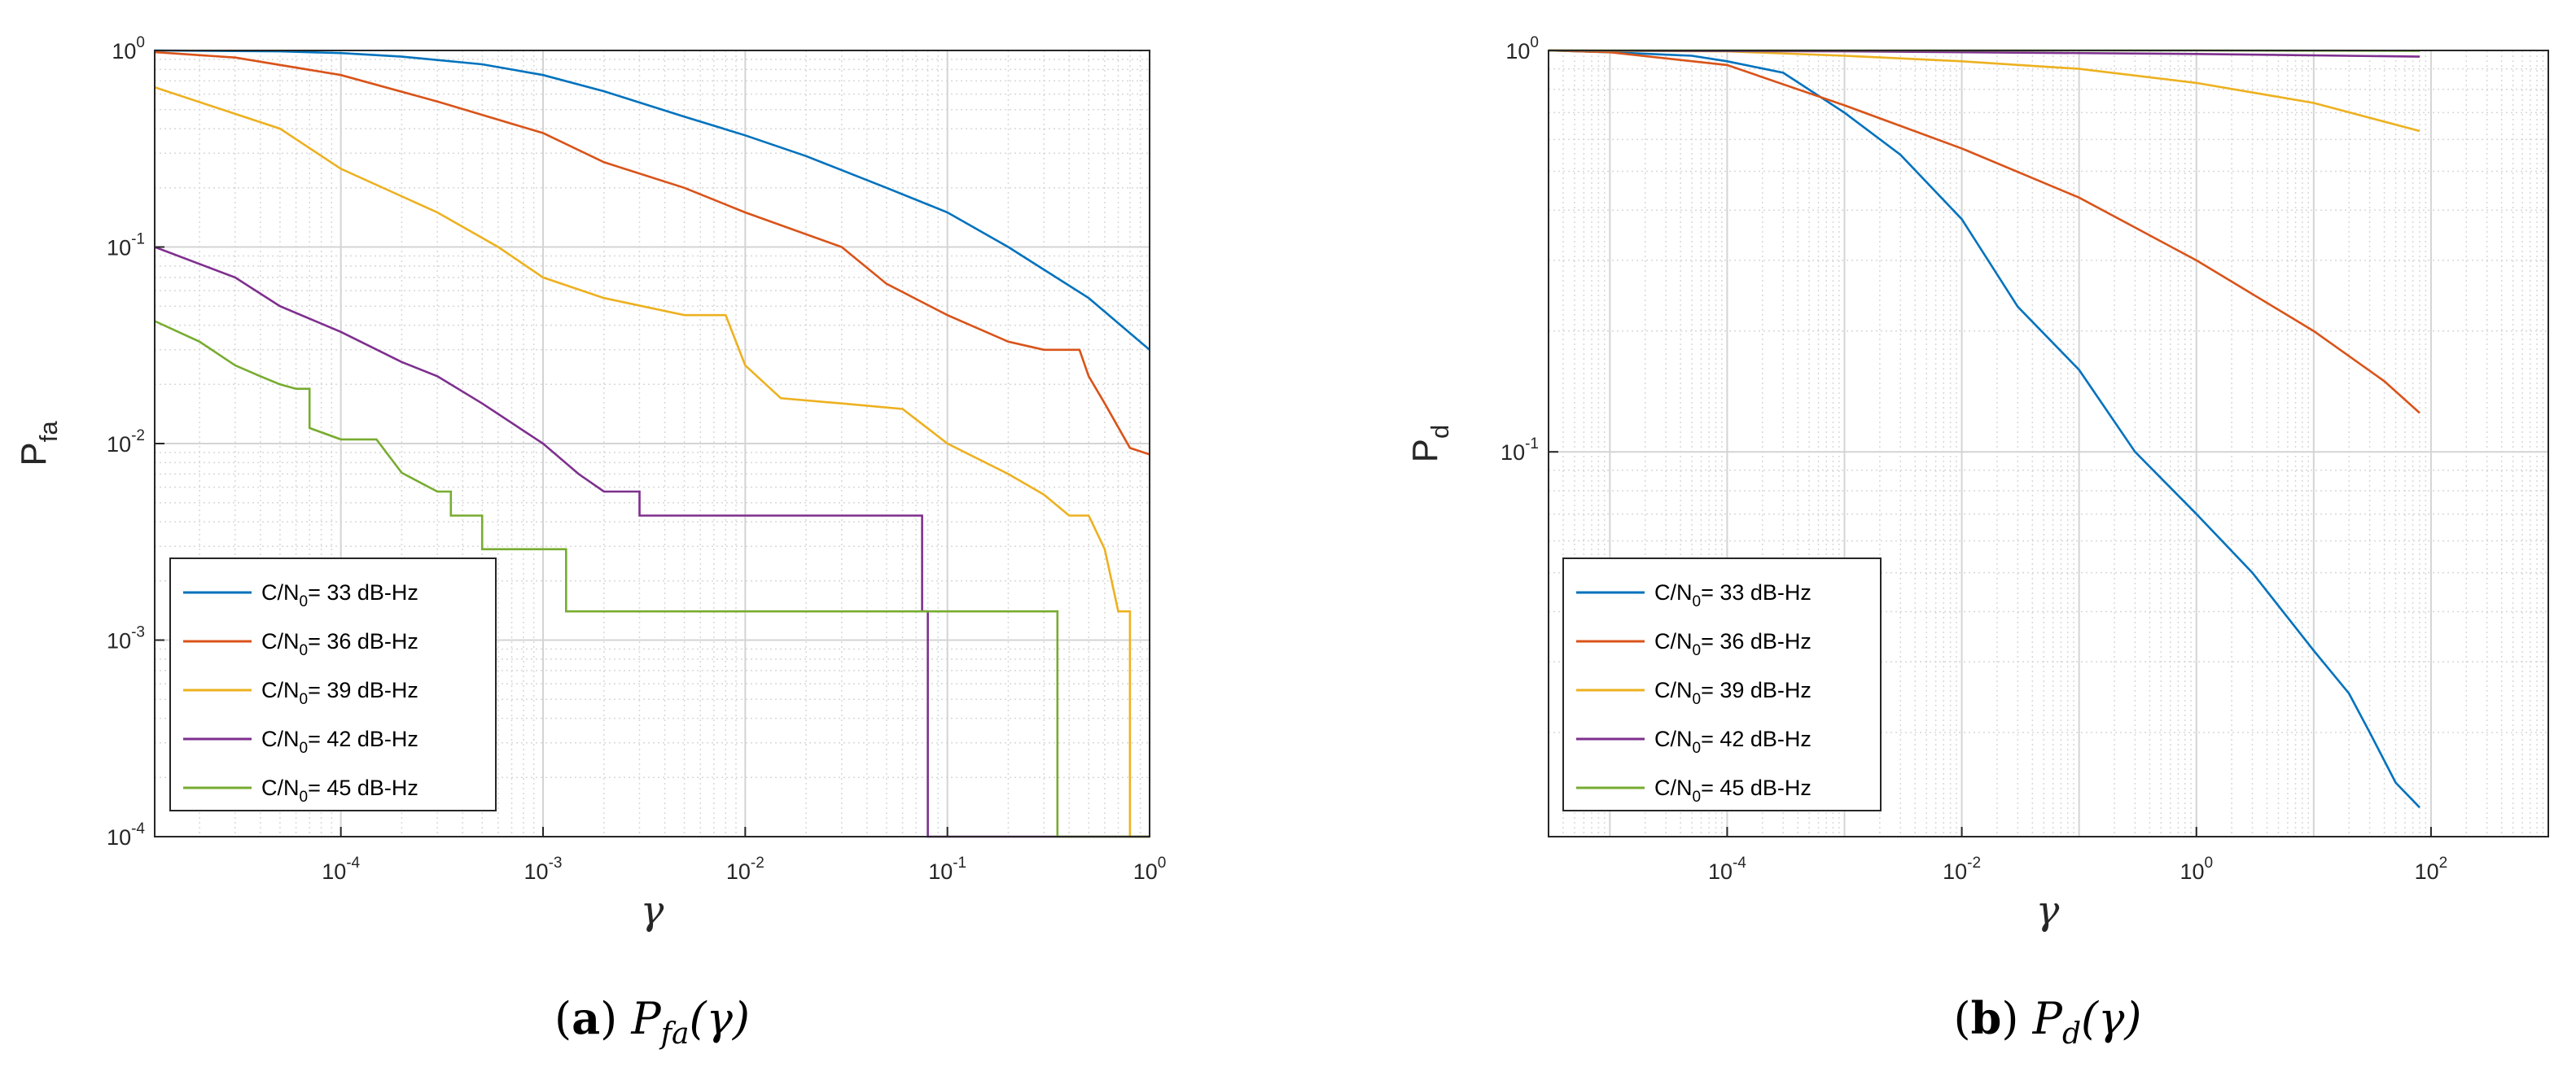 This screenshot has height=1080, width=2576. What do you see at coordinates (2048, 1021) in the screenshot?
I see `caption-b: (b) Pd(γ)` at bounding box center [2048, 1021].